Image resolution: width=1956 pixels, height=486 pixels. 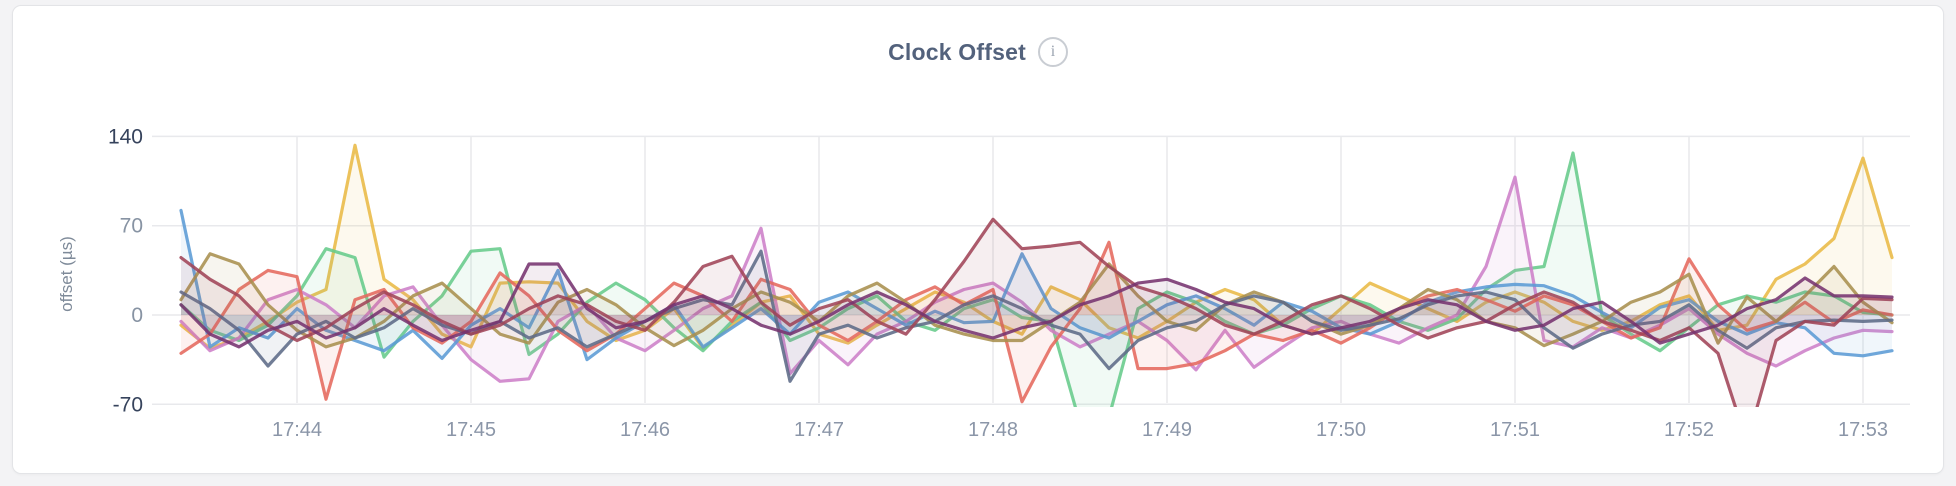 I want to click on x-tick-label: 17:46, so click(x=645, y=430).